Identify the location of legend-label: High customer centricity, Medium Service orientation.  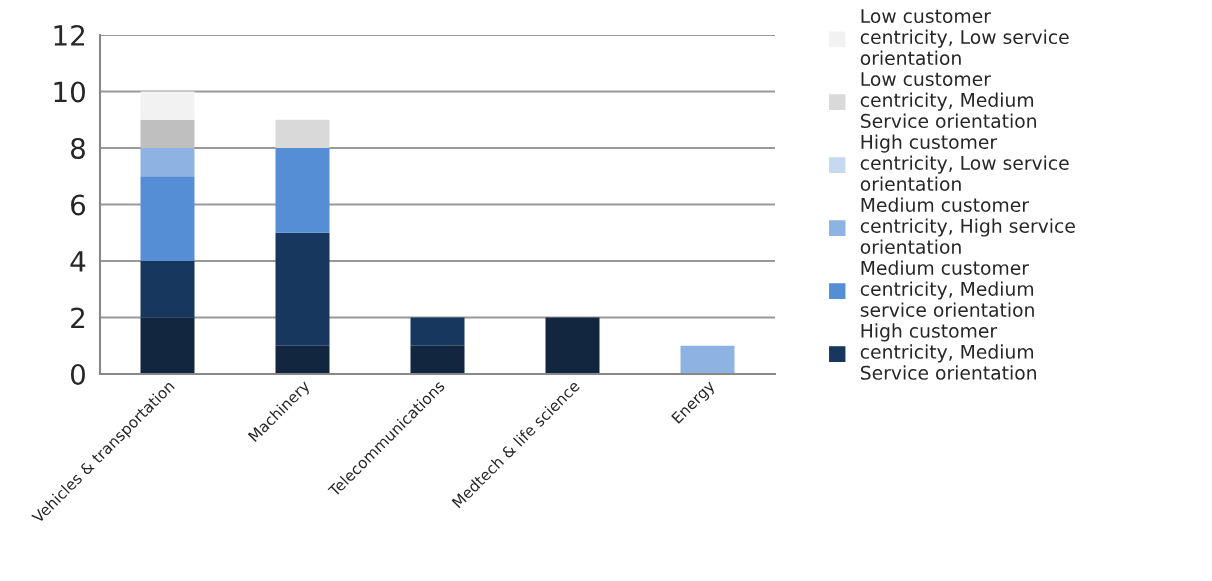
(948, 351).